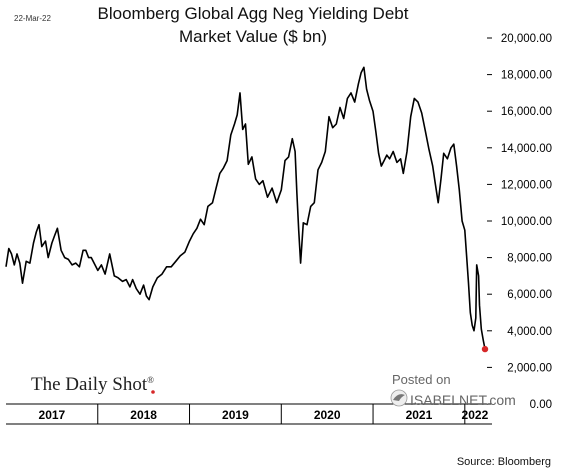 This screenshot has width=564, height=472. Describe the element at coordinates (526, 222) in the screenshot. I see `y-tick-label: 10,000.00` at that location.